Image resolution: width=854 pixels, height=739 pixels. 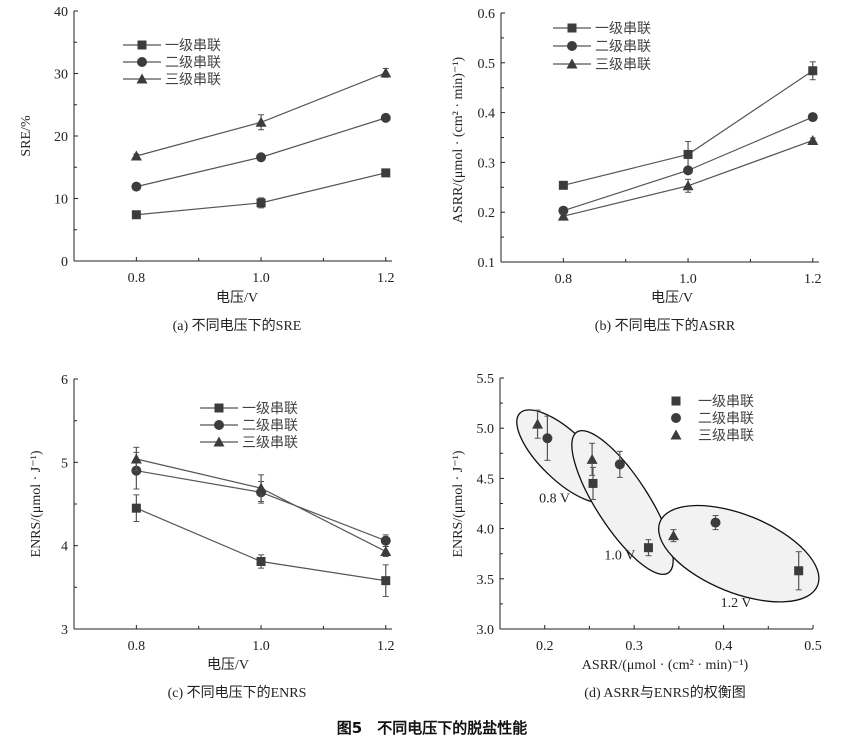 I want to click on y-tick-label: 10, so click(x=61, y=200).